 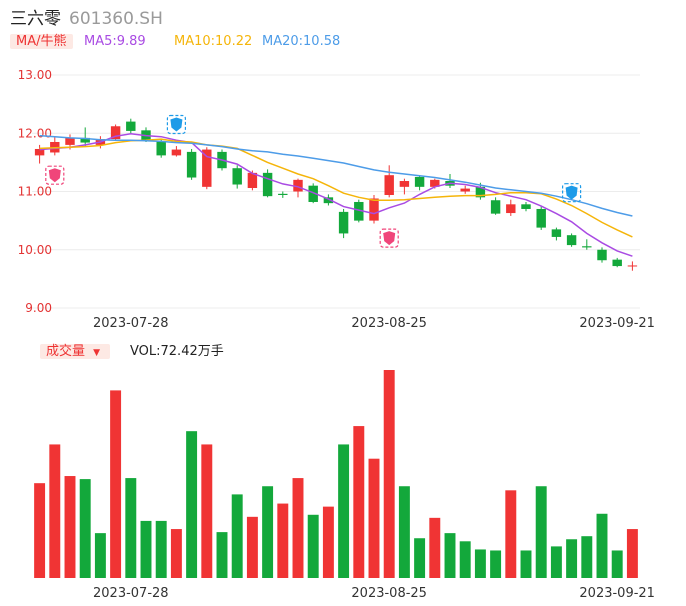 What do you see at coordinates (213, 41) in the screenshot?
I see `ma10-legend: MA10:10.22` at bounding box center [213, 41].